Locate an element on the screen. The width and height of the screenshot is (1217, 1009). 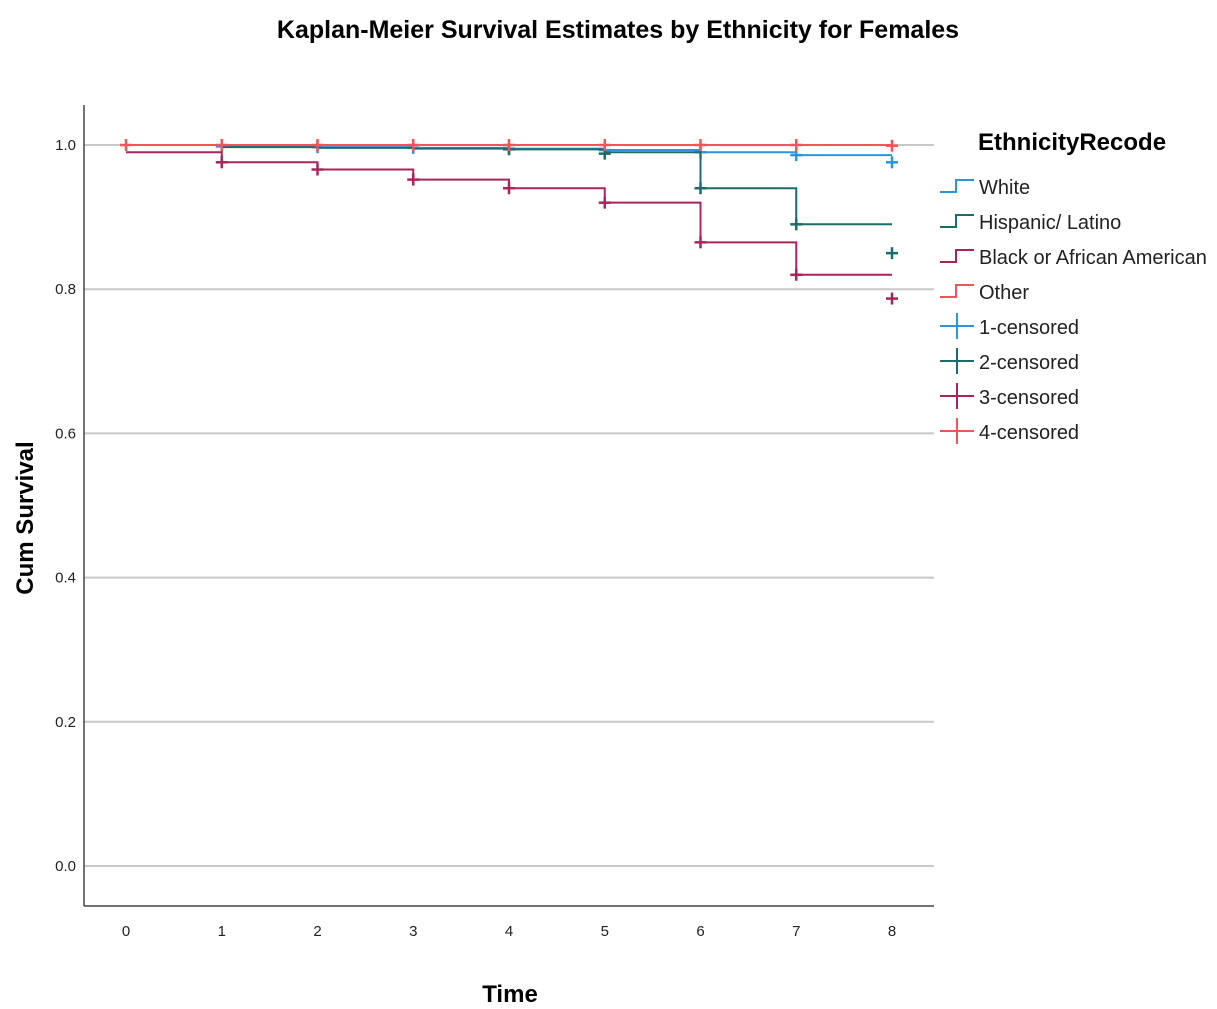
x-tick-label: 4 is located at coordinates (509, 931).